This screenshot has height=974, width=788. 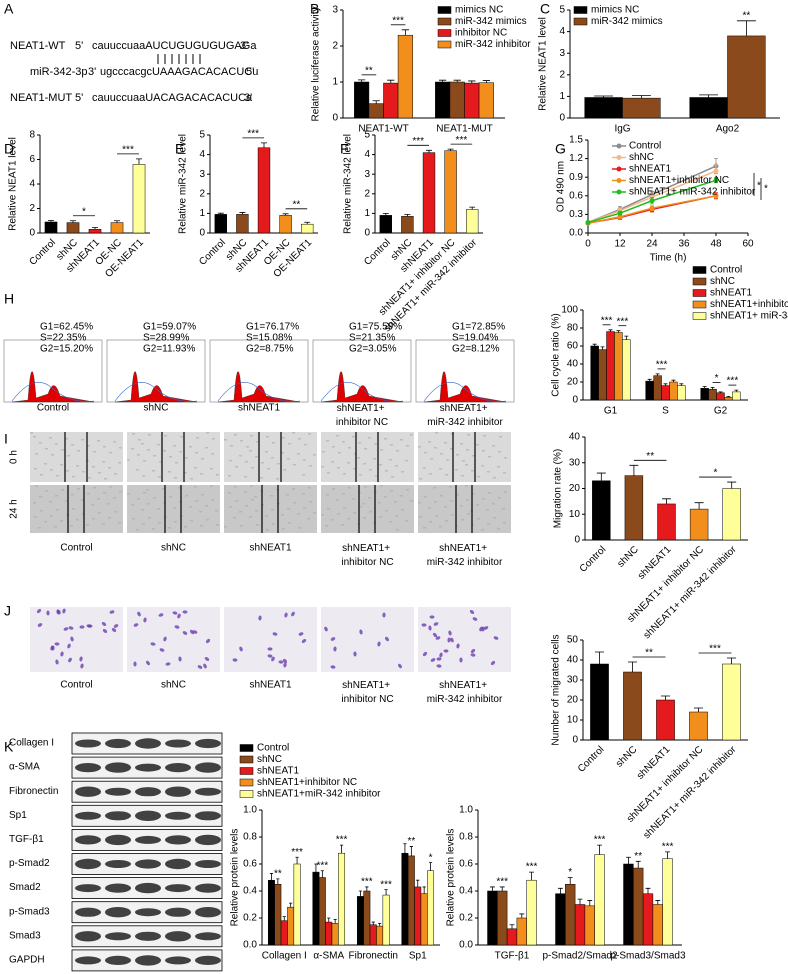 I want to click on y-axis-label: Relative protein levels, so click(x=235, y=878).